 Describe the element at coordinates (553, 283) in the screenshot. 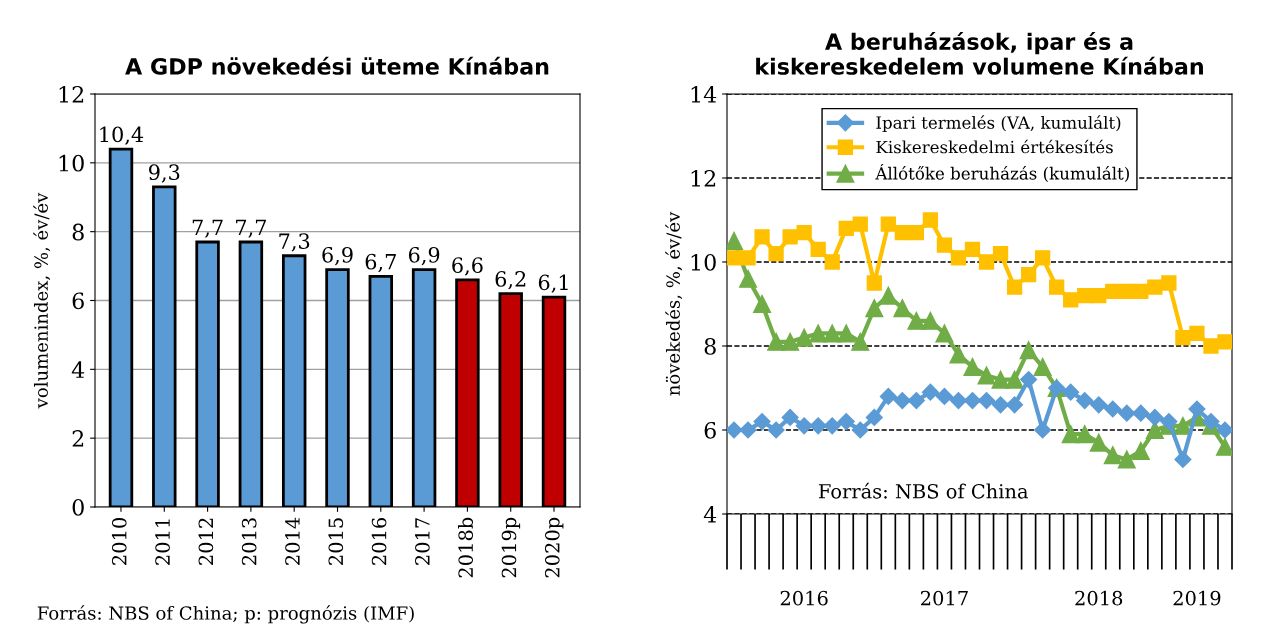

I see `data-label: 6,1` at that location.